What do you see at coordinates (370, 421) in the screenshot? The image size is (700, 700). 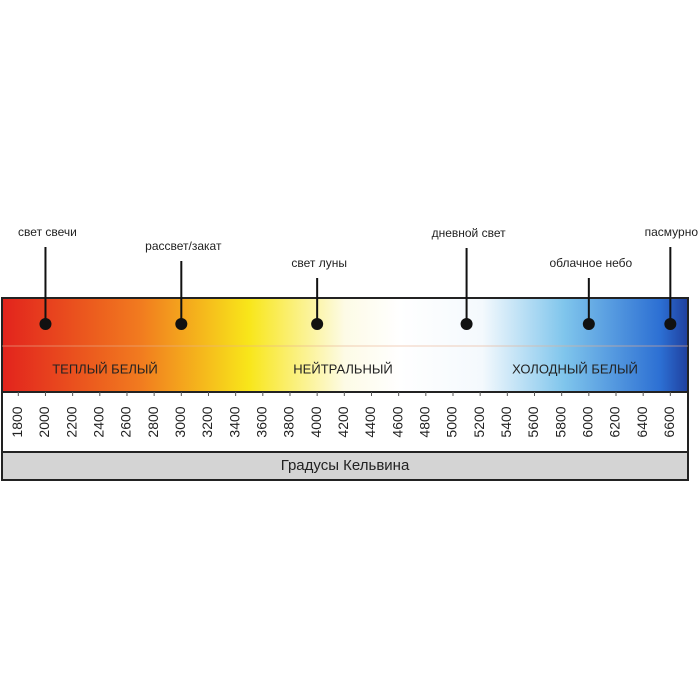 I see `x-tick-label: 4400` at bounding box center [370, 421].